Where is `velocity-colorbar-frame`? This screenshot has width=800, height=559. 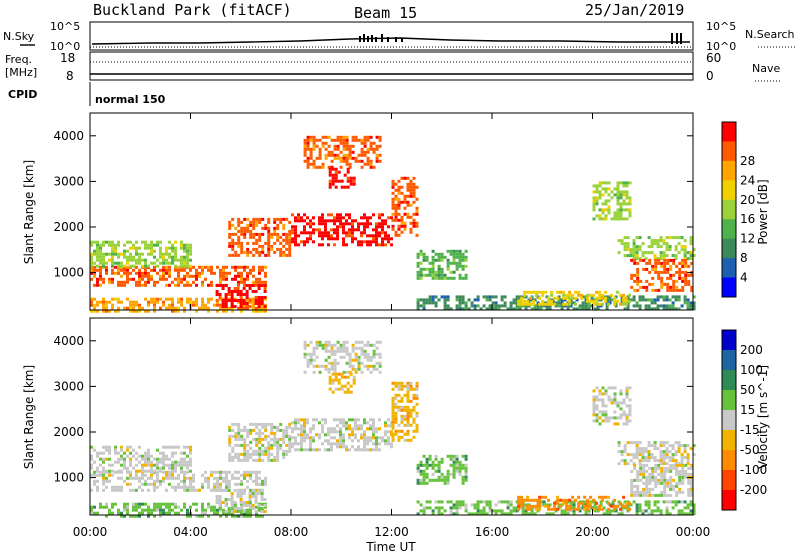 velocity-colorbar-frame is located at coordinates (729, 420).